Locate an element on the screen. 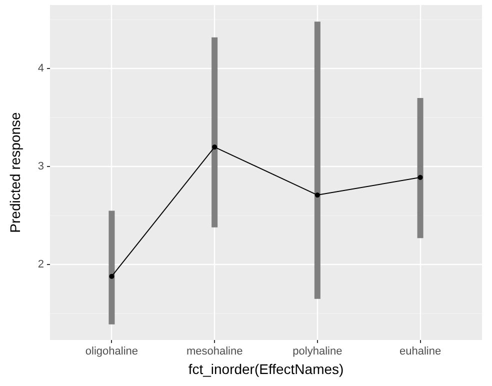  x-axis-title: fct_inorder(EffectNames) is located at coordinates (266, 369).